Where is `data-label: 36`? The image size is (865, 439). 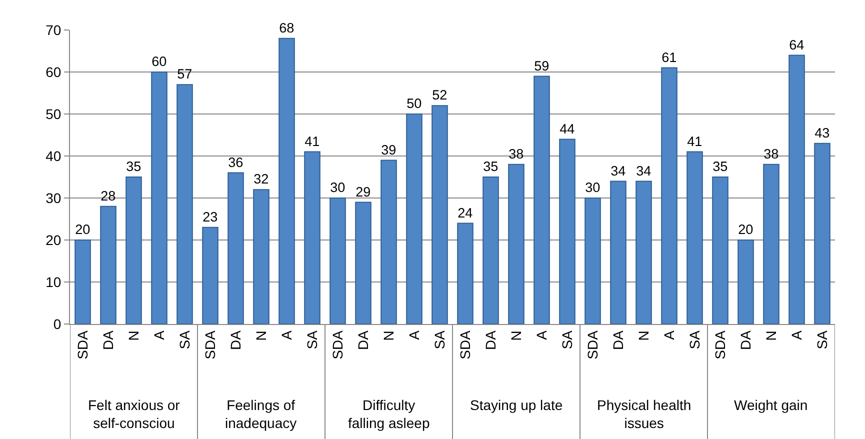
data-label: 36 is located at coordinates (236, 162).